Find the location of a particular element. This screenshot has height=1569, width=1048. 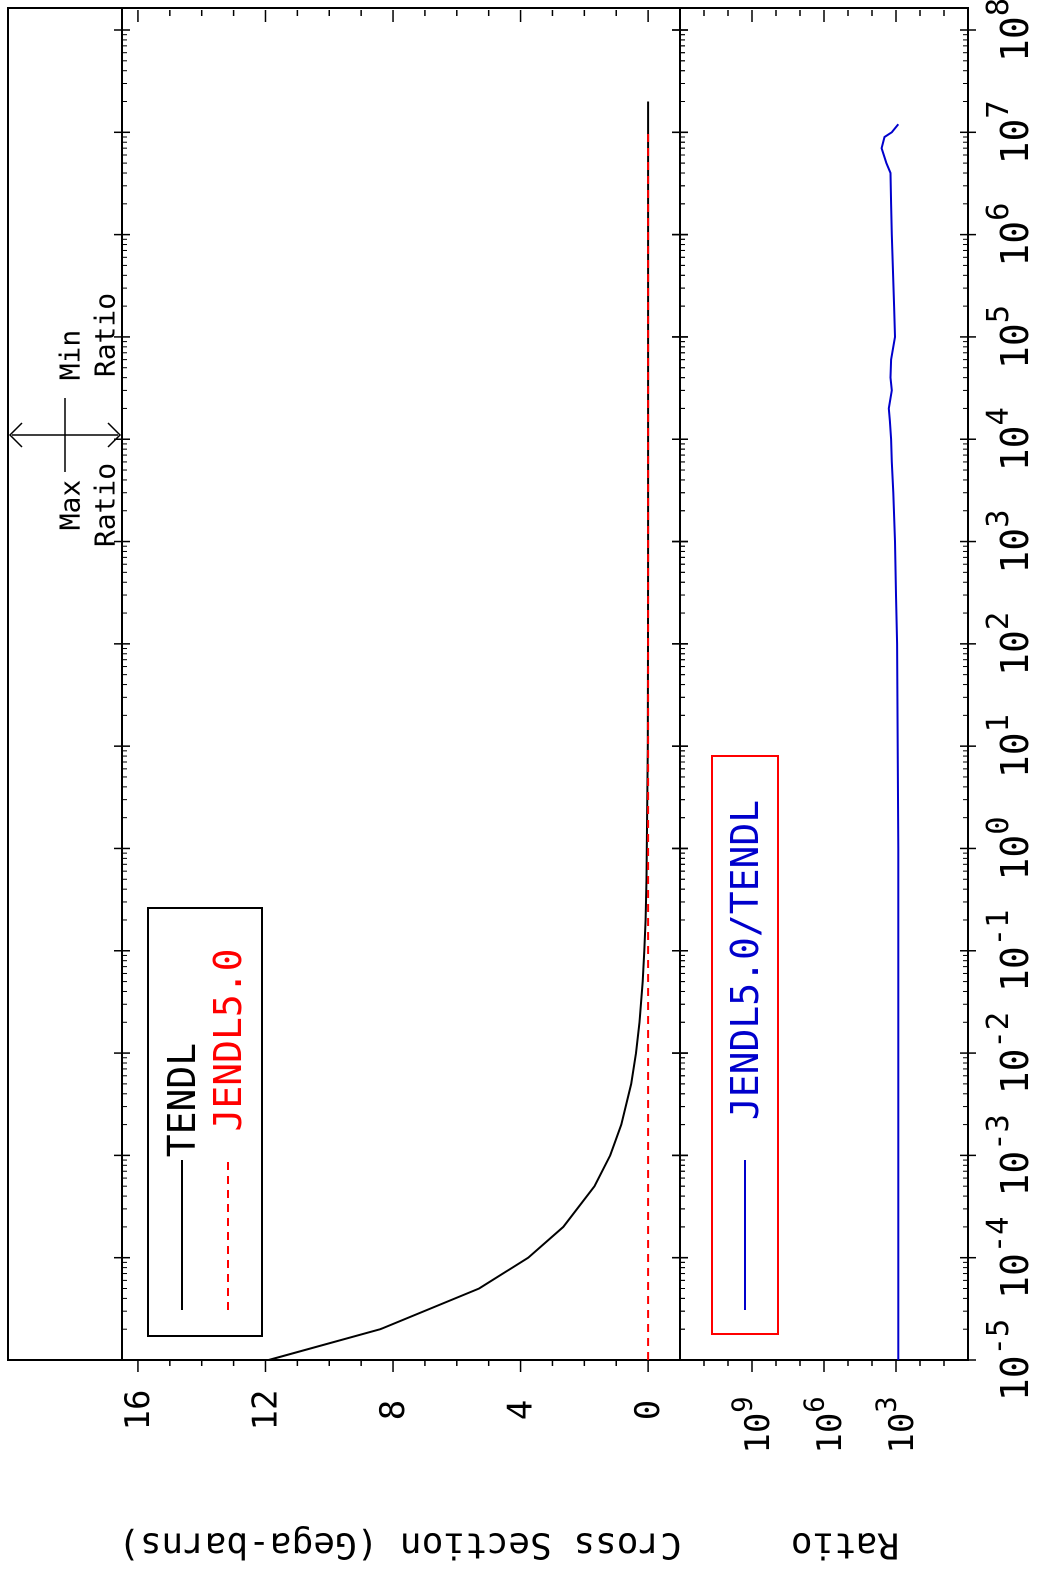

x-tick-label-exp: -4 is located at coordinates (997, 1235).